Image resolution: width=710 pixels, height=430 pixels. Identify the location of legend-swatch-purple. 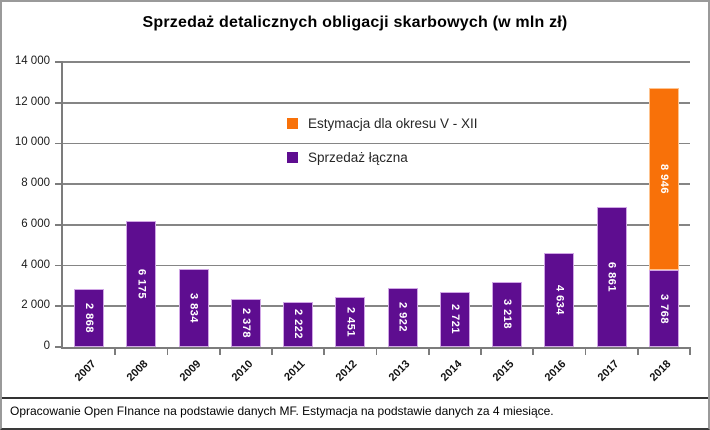
(292, 157).